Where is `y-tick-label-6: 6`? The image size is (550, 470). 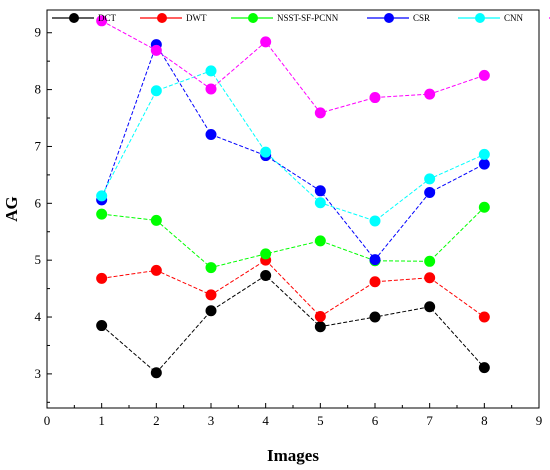
y-tick-label-6: 6 is located at coordinates (38, 202).